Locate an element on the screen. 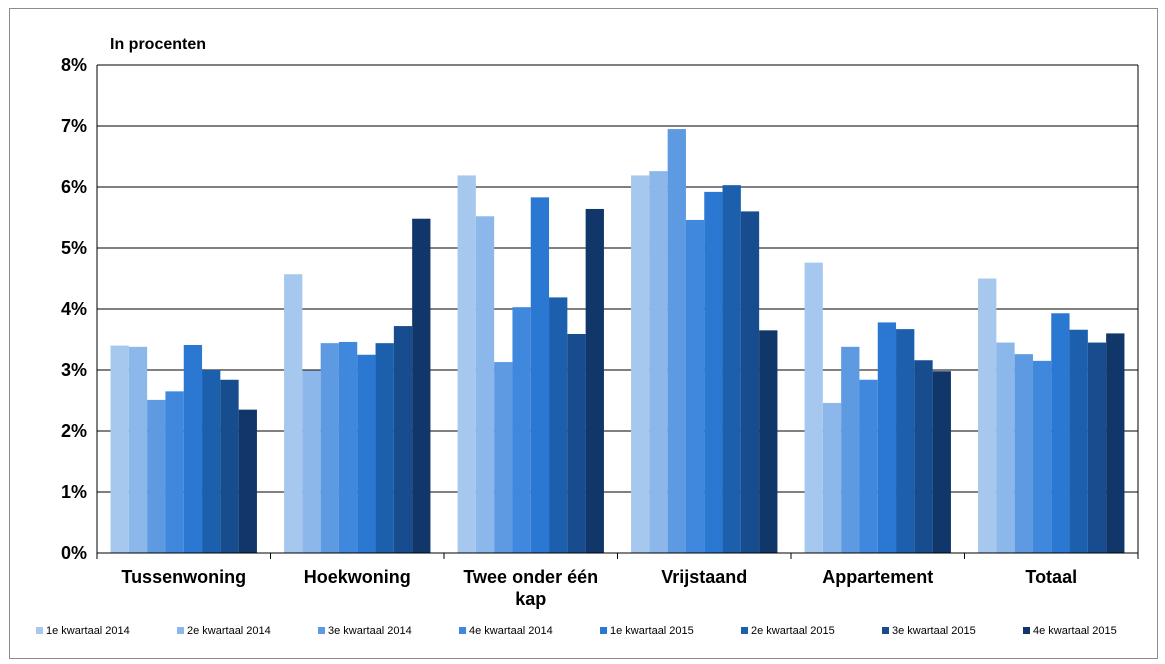 This screenshot has width=1165, height=664. legend-label: 3e kwartaal 2015 is located at coordinates (934, 631).